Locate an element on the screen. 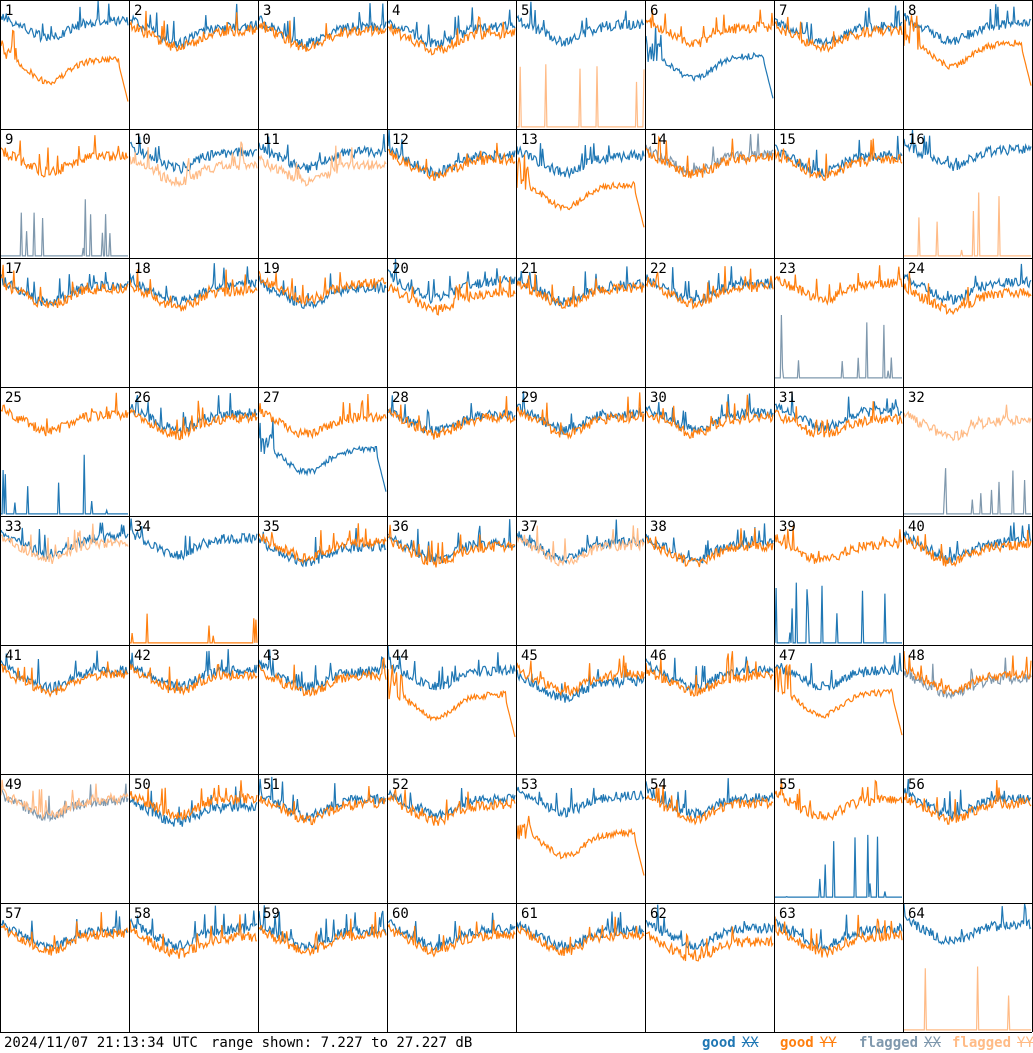 The height and width of the screenshot is (1053, 1033). tile-31-yy-trace is located at coordinates (838, 419).